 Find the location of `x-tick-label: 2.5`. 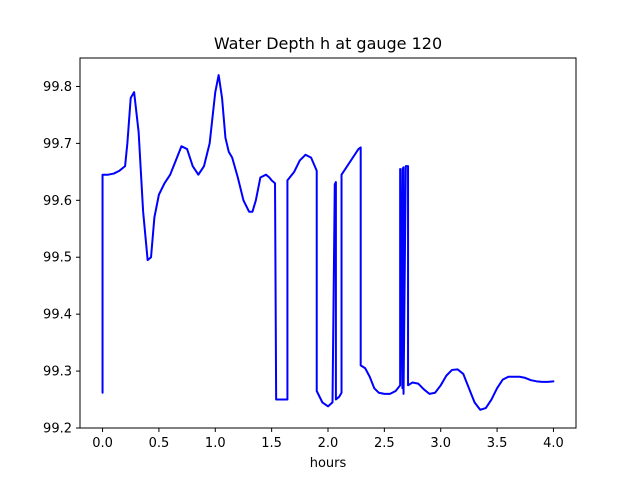

x-tick-label: 2.5 is located at coordinates (384, 443).